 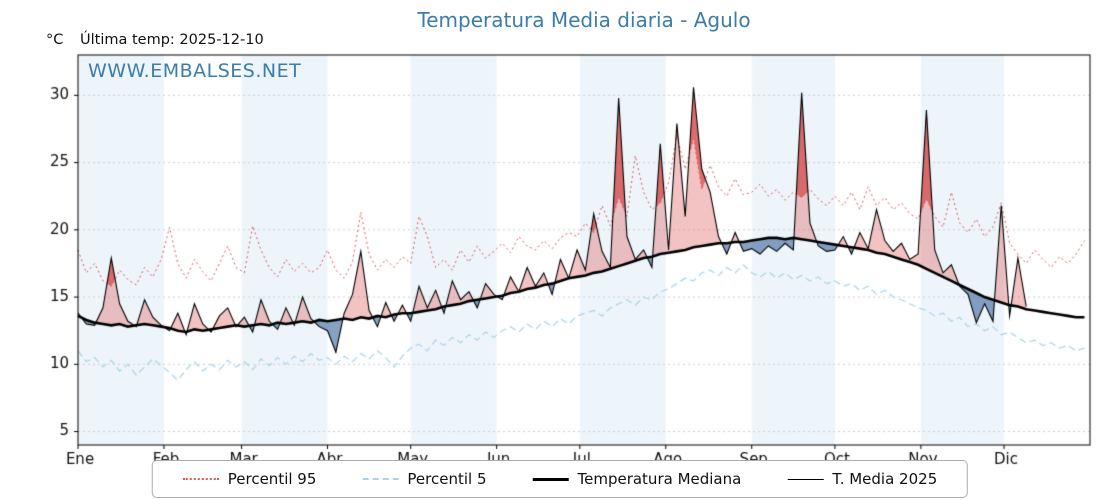 I want to click on legend-label: T. Media 2025, so click(x=885, y=479).